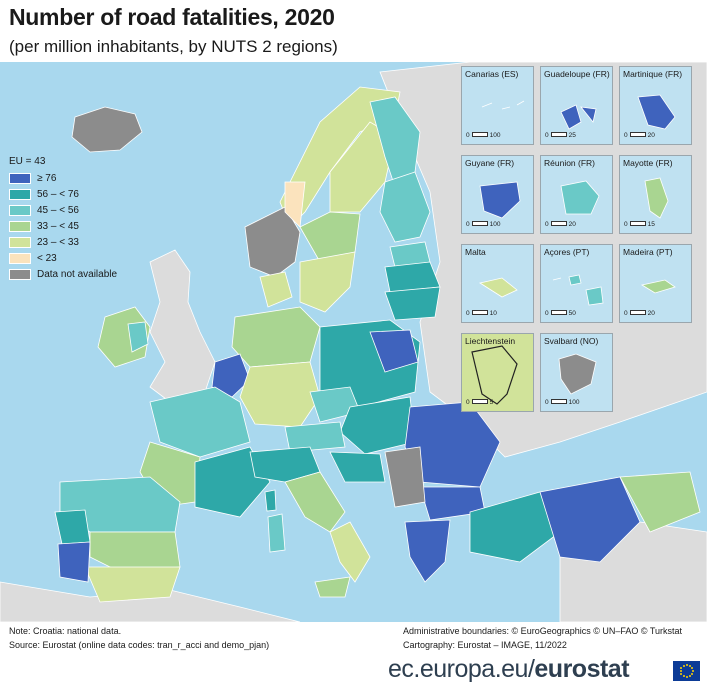 Image resolution: width=707 pixels, height=691 pixels. What do you see at coordinates (124, 337) in the screenshot?
I see `land-ireland` at bounding box center [124, 337].